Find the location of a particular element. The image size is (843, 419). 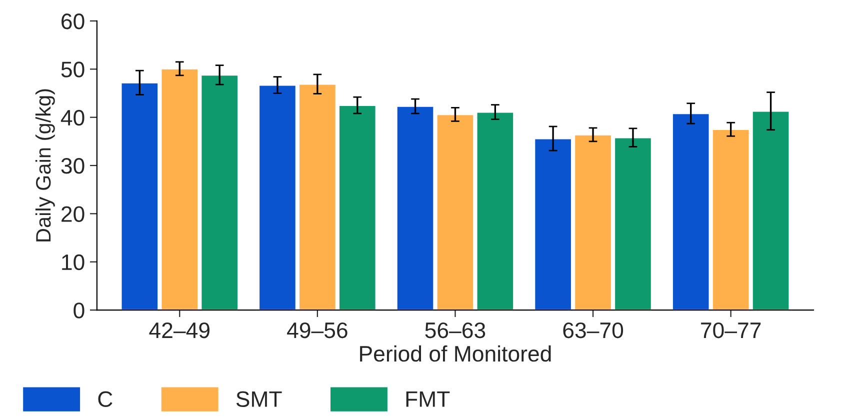

legend-label: C is located at coordinates (105, 399).